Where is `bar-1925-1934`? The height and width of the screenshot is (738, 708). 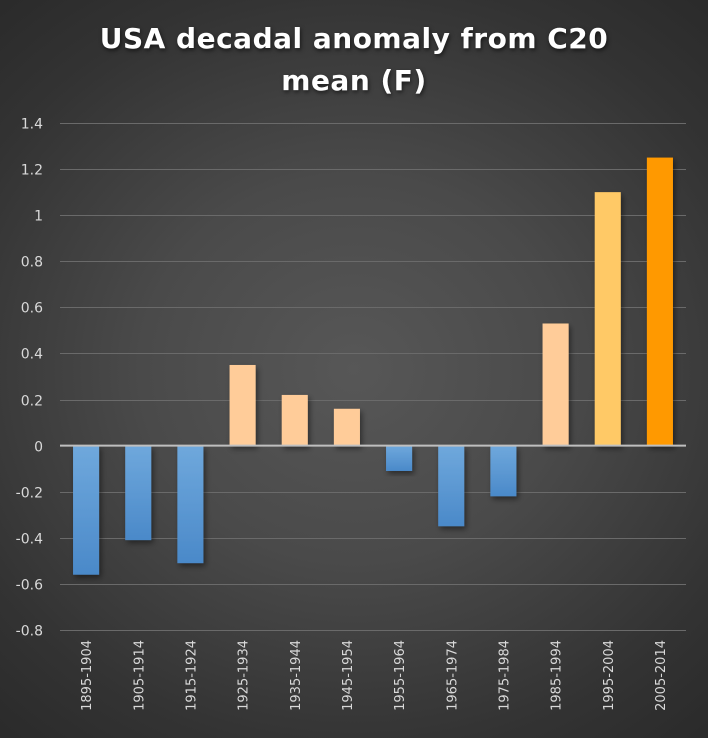 bar-1925-1934 is located at coordinates (242, 405).